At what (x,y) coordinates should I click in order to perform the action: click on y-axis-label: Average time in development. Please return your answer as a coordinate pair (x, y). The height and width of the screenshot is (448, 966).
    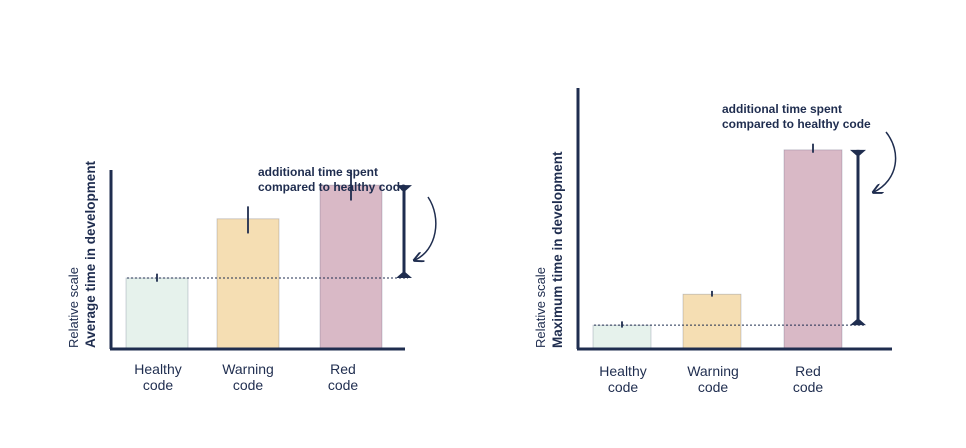
    Looking at the image, I should click on (90, 254).